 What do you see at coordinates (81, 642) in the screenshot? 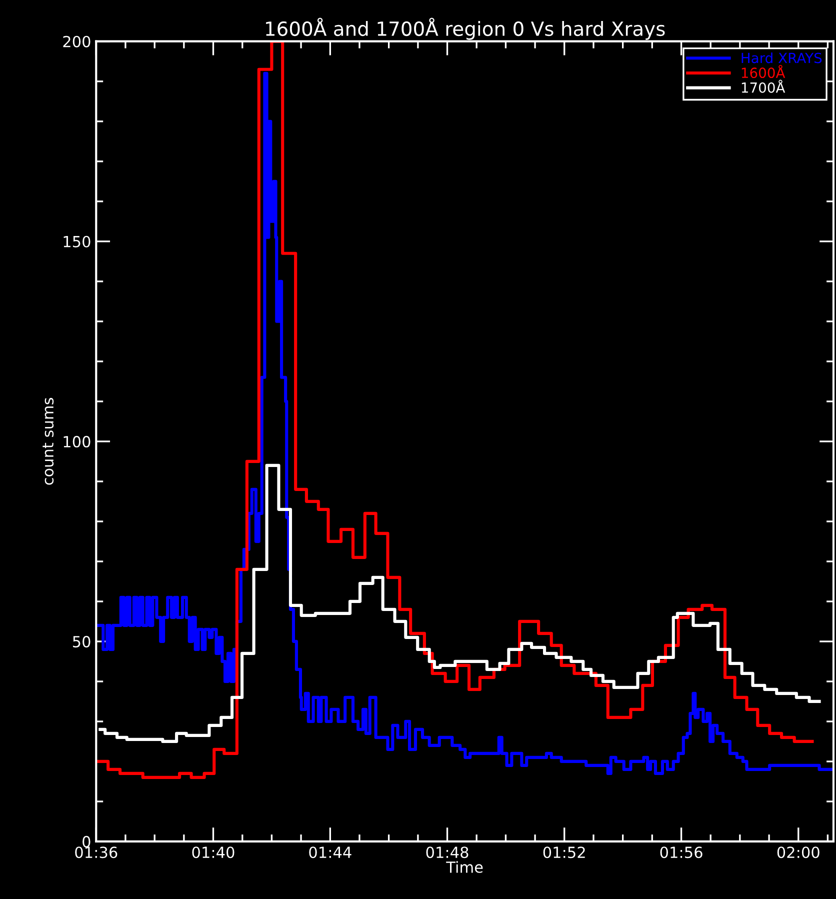
I see `y-tick-label: 50` at bounding box center [81, 642].